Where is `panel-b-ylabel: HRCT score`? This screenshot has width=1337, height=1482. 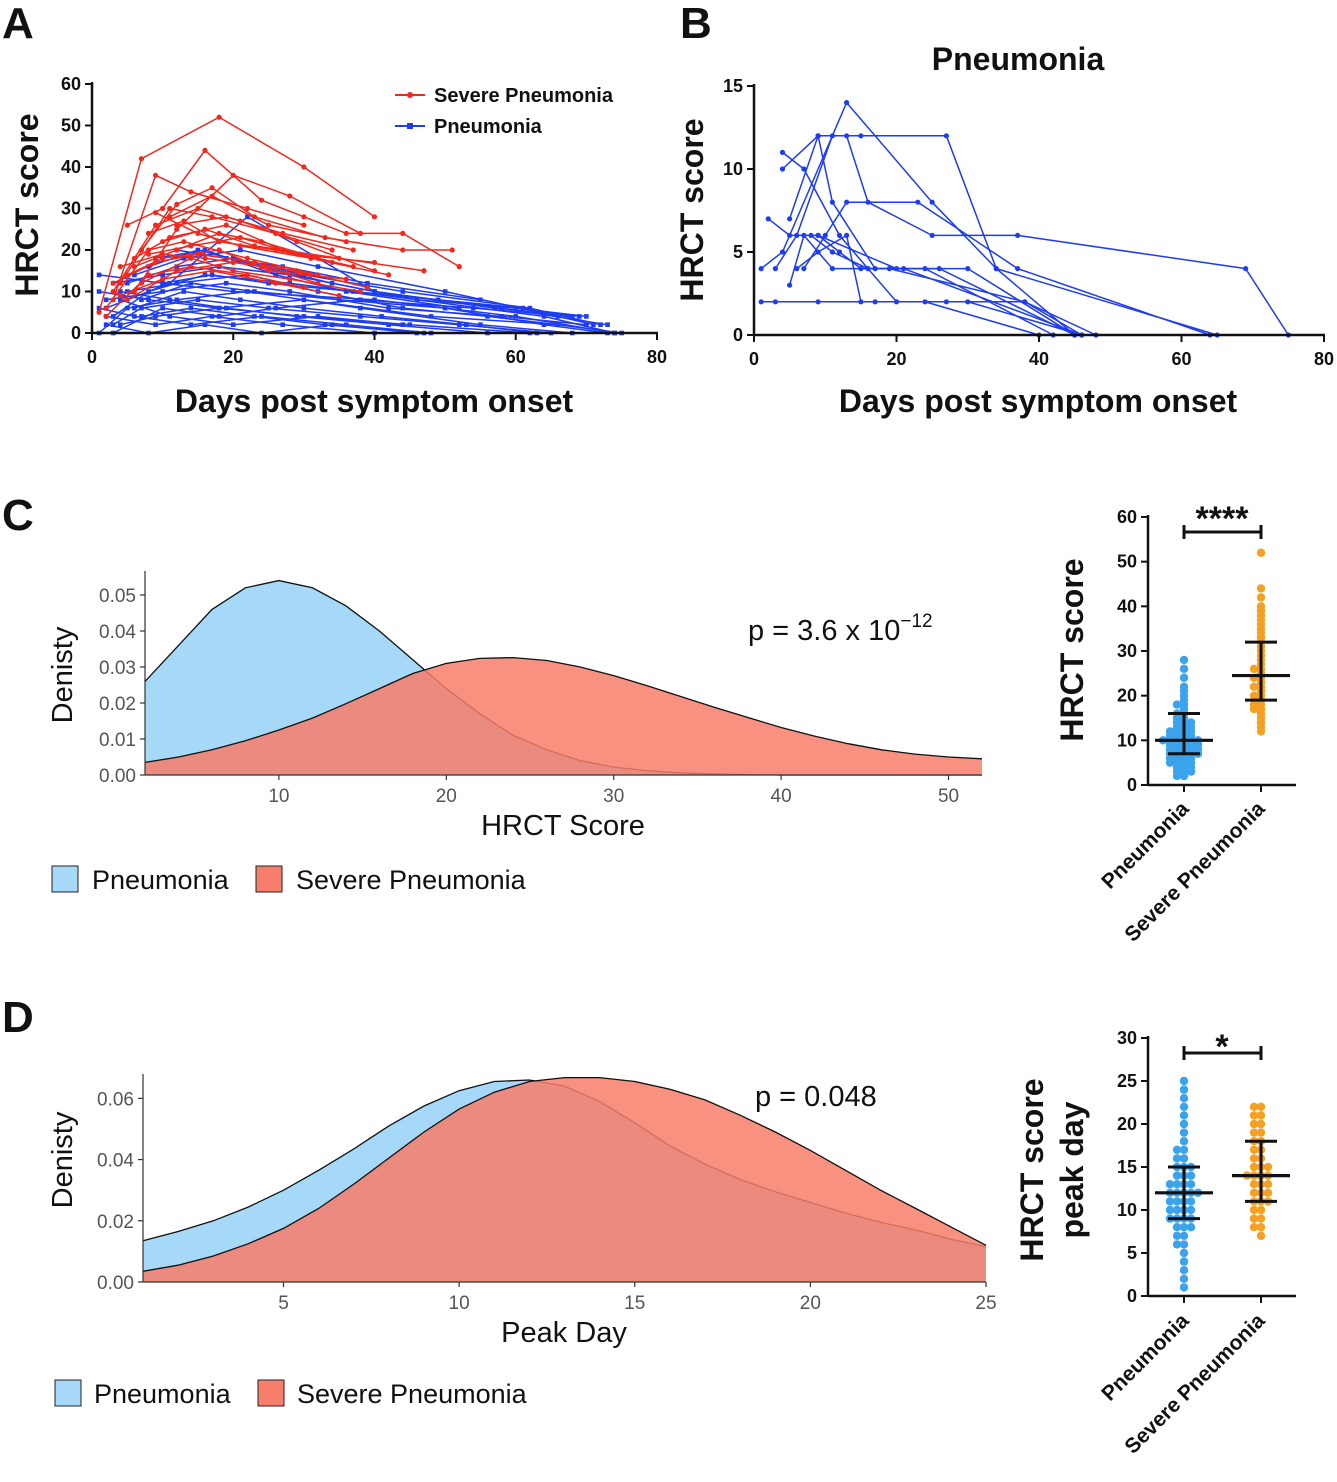 panel-b-ylabel: HRCT score is located at coordinates (692, 209).